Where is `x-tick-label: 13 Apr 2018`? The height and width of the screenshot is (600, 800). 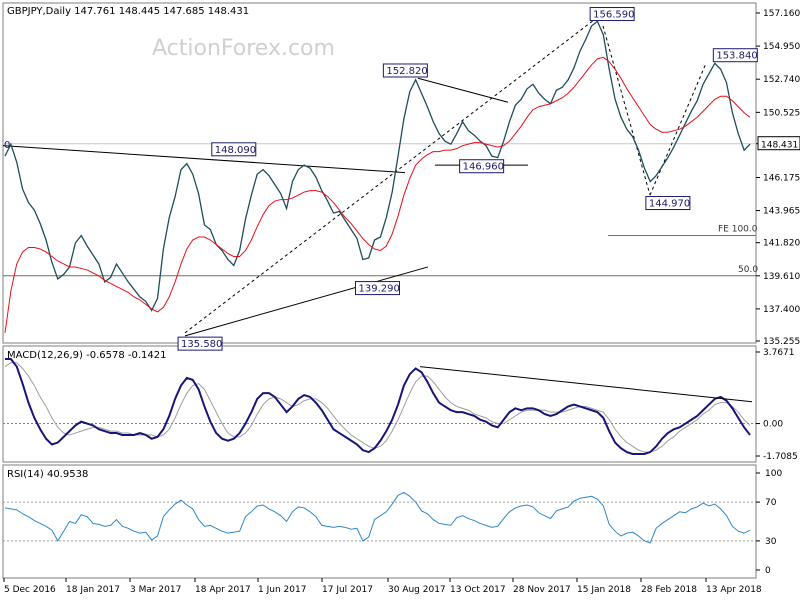
x-tick-label: 13 Apr 2018 is located at coordinates (734, 590).